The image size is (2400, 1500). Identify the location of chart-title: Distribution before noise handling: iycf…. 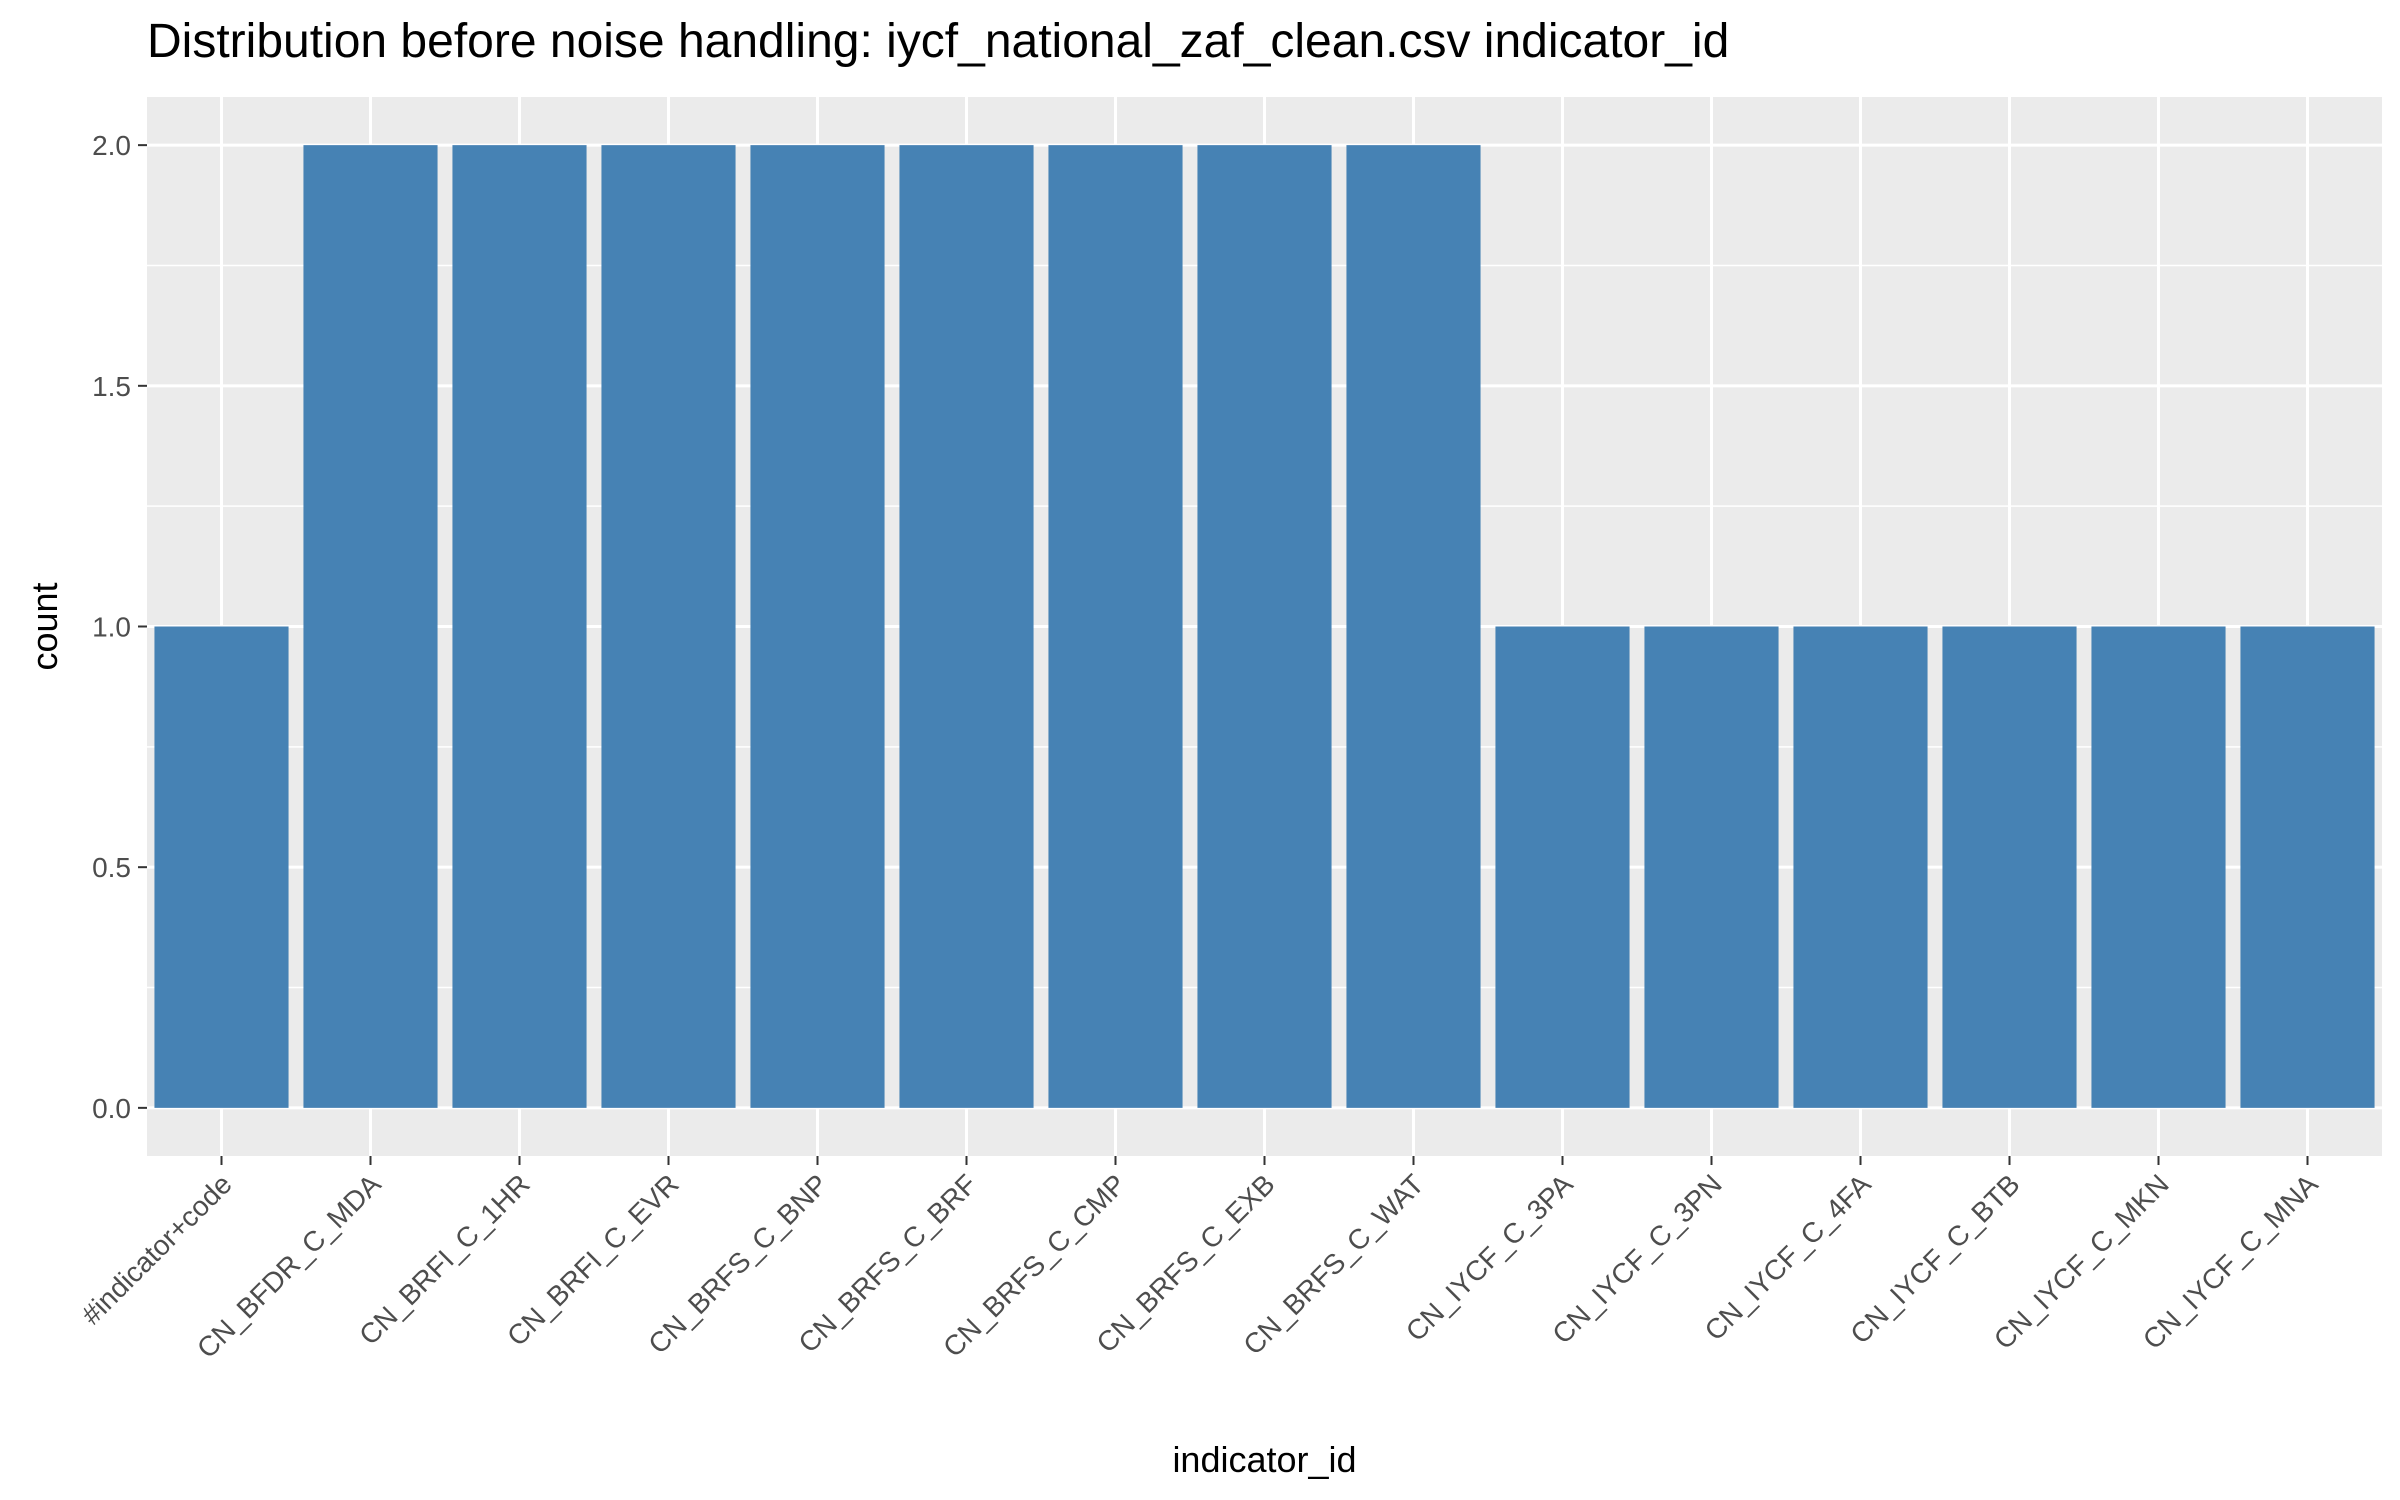
(938, 41).